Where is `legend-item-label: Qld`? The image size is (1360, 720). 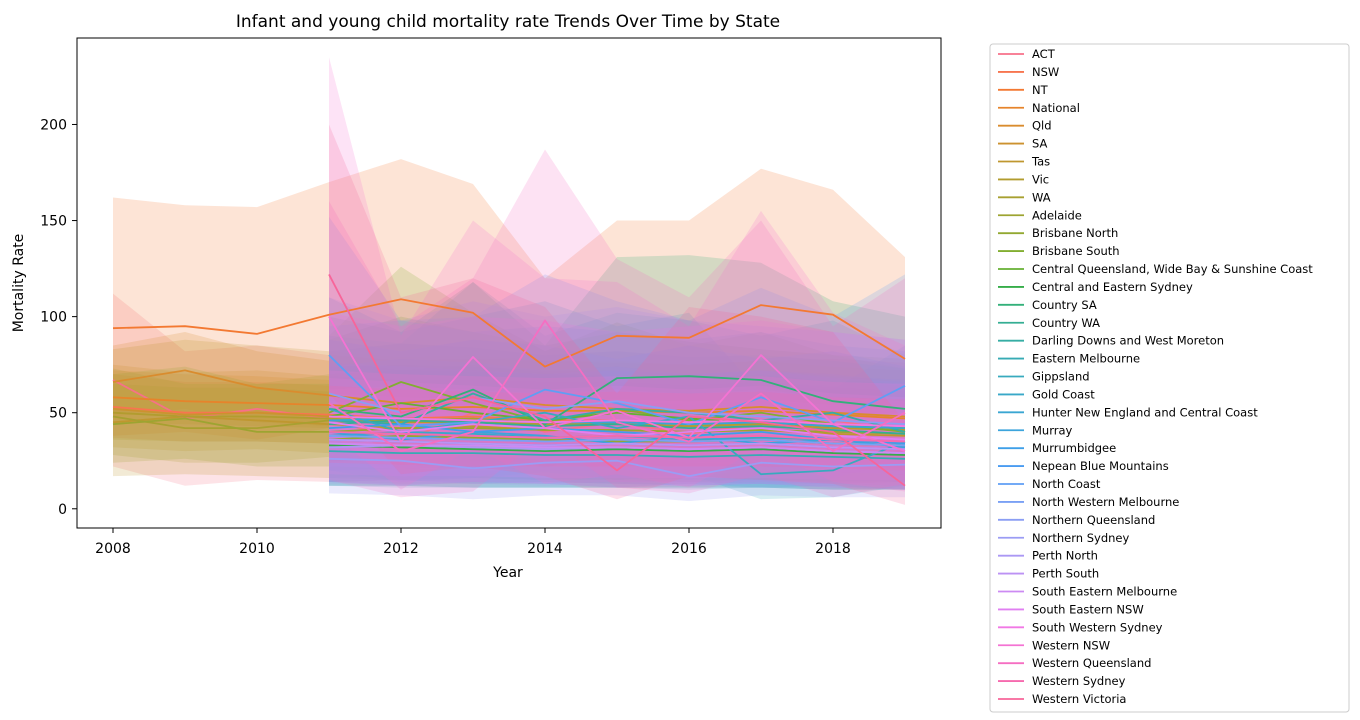
legend-item-label: Qld is located at coordinates (1042, 126).